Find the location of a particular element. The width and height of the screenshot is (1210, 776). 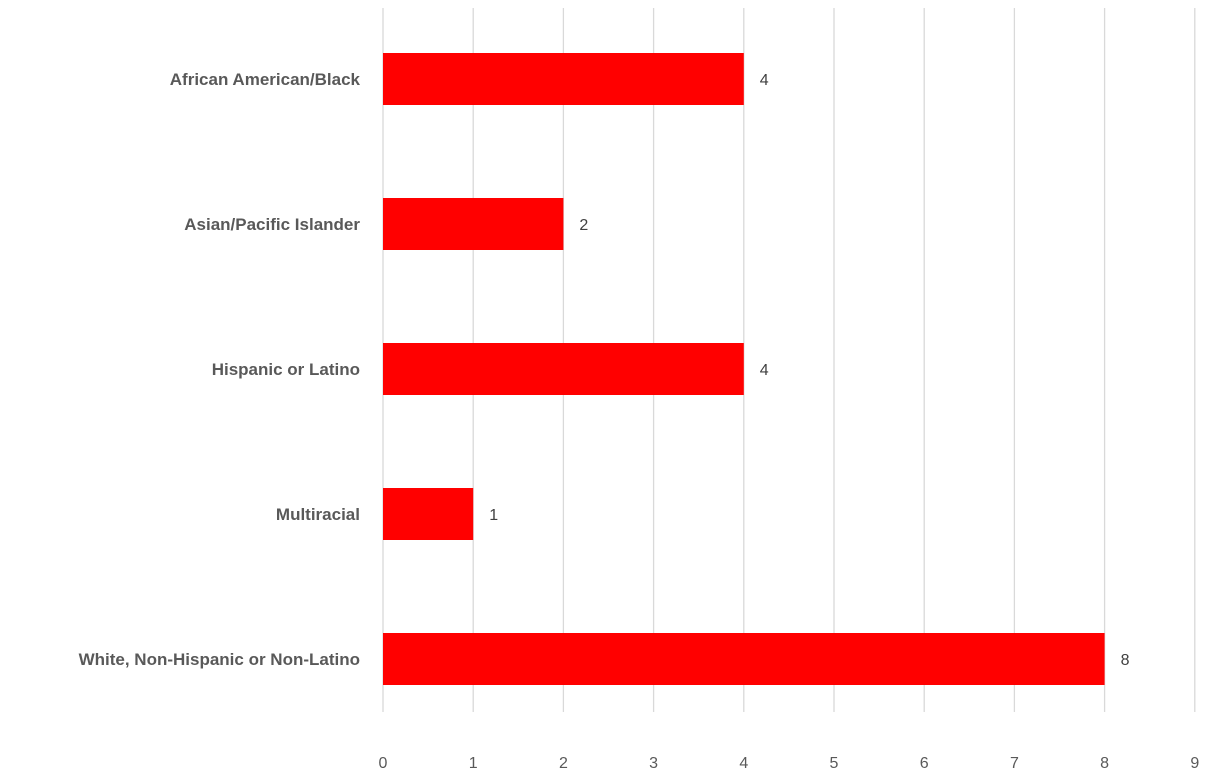

x-tick-label-9: 9 is located at coordinates (1194, 763).